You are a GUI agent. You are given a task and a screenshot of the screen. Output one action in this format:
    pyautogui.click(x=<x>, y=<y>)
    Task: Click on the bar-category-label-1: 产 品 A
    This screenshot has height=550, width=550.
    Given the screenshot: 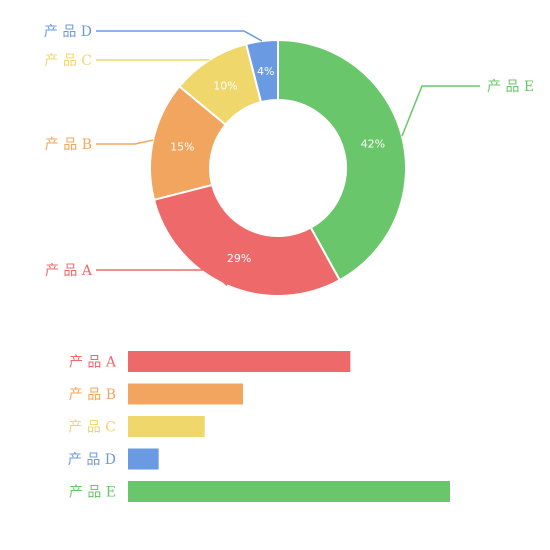 What is the action you would take?
    pyautogui.click(x=93, y=363)
    